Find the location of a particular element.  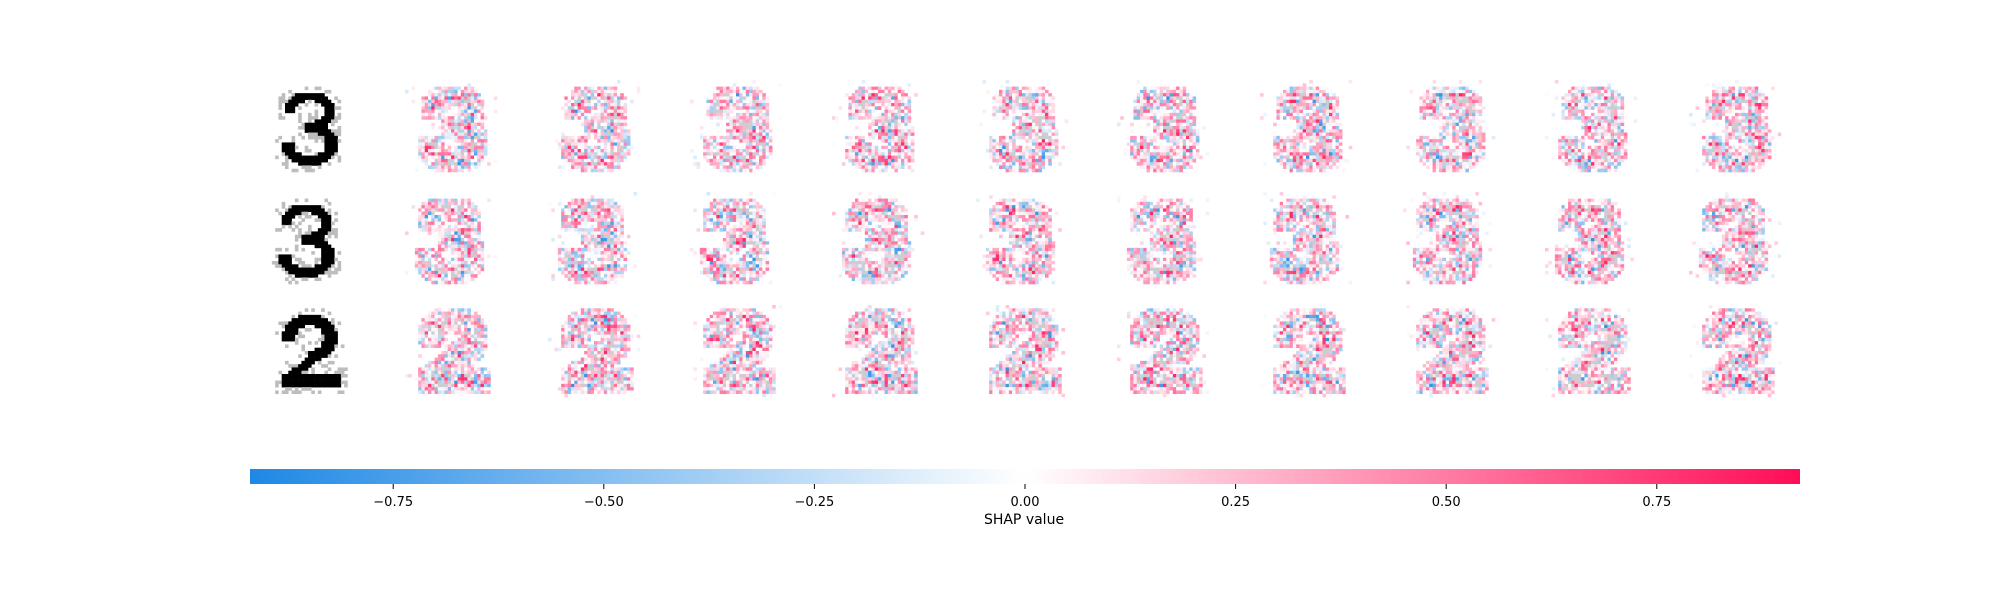

colorbar-gradient is located at coordinates (1025, 476).